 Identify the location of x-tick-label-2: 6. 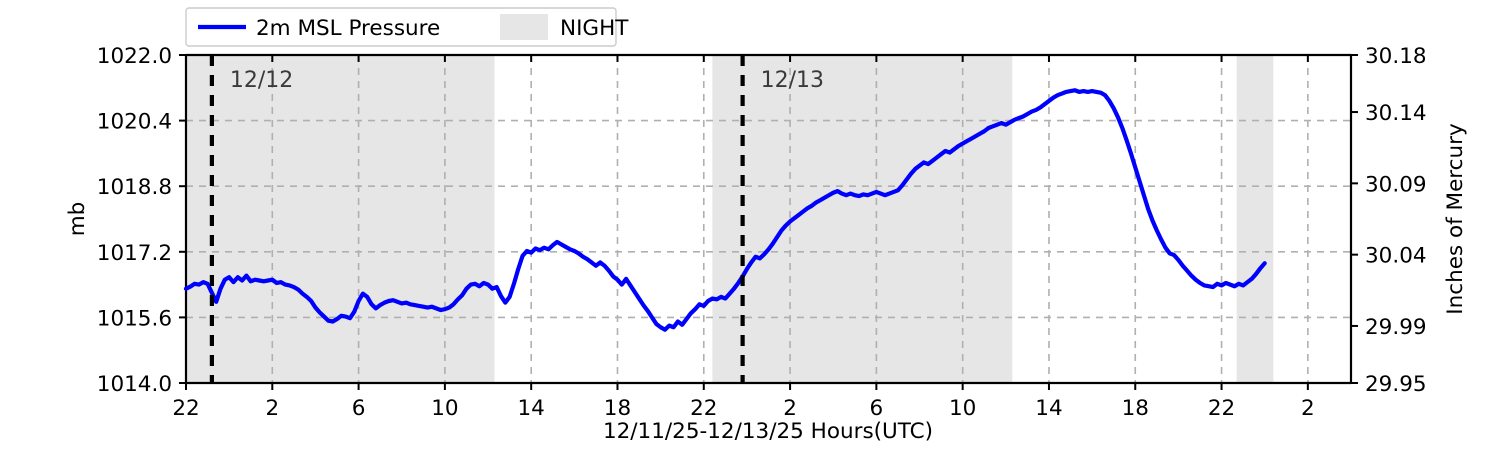
(359, 408).